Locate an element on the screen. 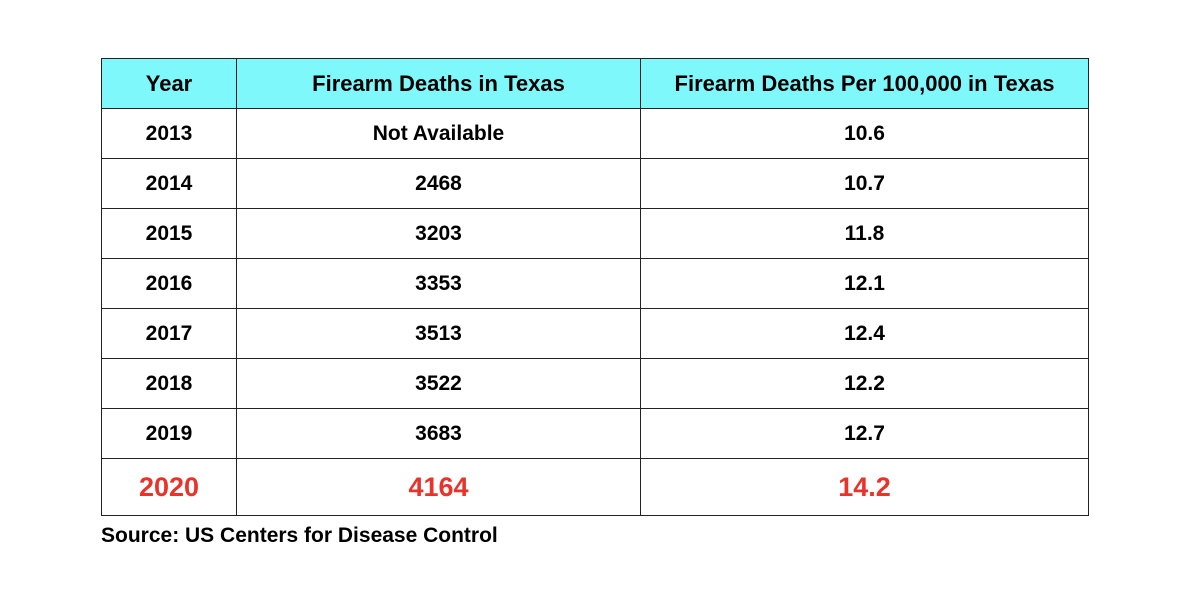  table-row: 2019 3683 12.7 is located at coordinates (595, 433).